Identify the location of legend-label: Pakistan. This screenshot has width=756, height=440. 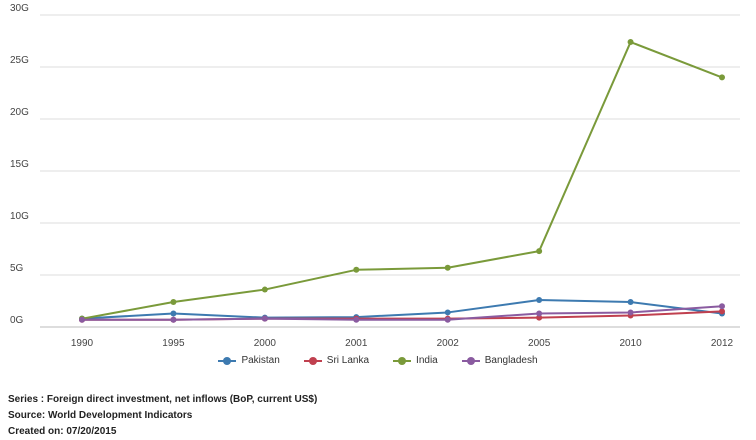
(260, 360).